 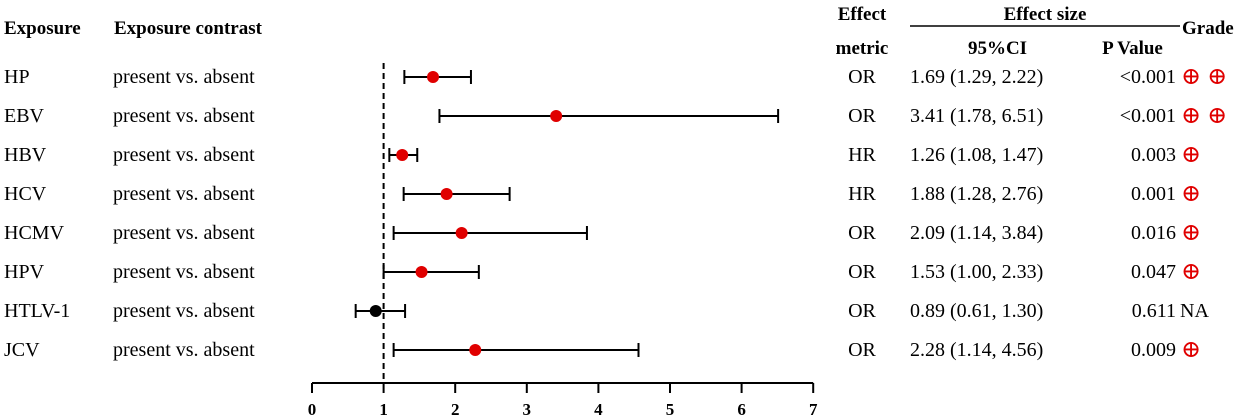 What do you see at coordinates (1208, 28) in the screenshot?
I see `header-grade: Grade` at bounding box center [1208, 28].